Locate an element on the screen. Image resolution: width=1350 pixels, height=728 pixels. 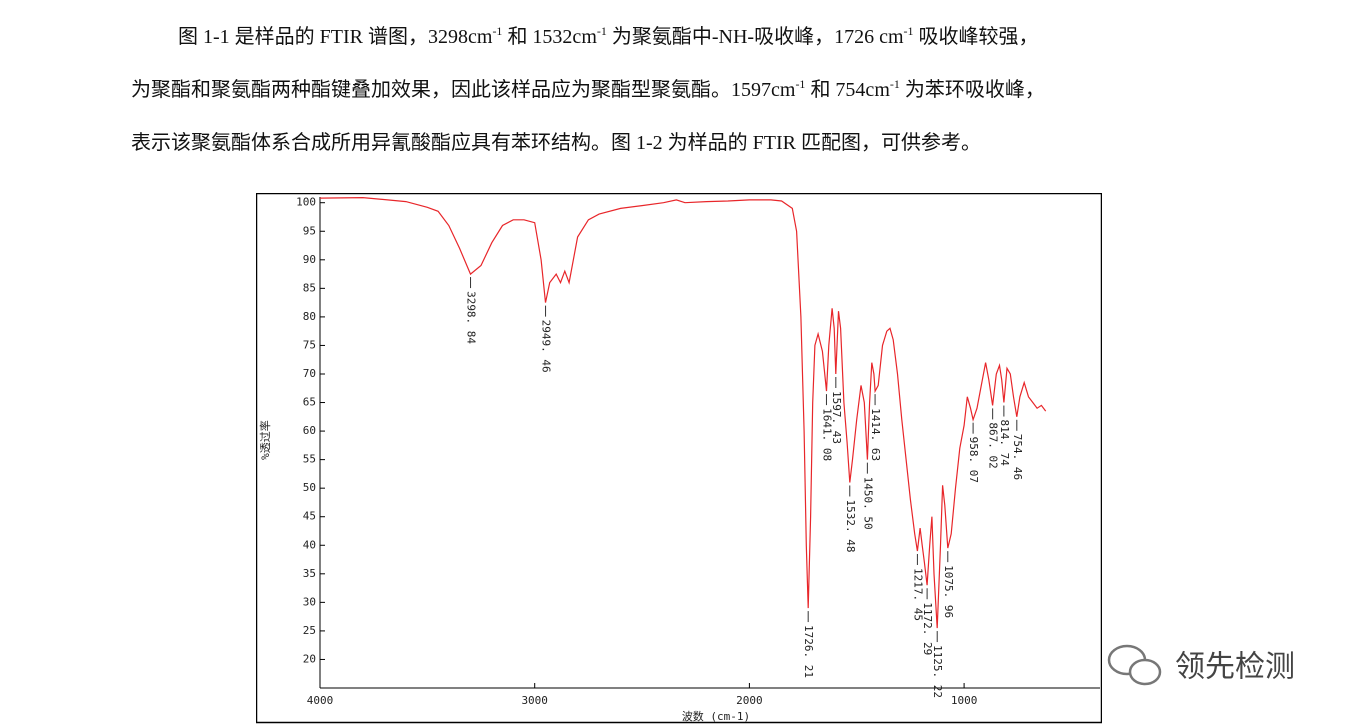
y-tick-label: 30 is located at coordinates (309, 601).